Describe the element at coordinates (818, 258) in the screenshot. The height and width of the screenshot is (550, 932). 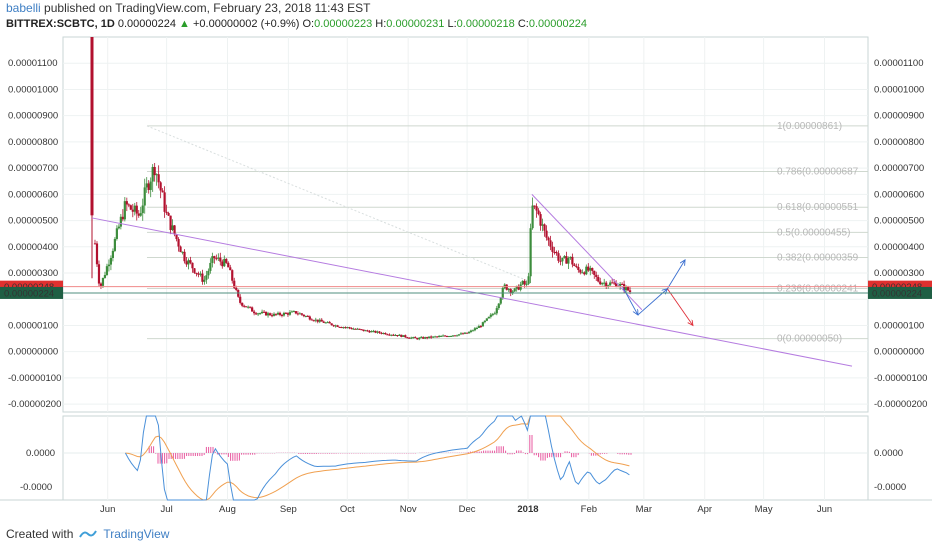
I see `fib-level-label: 0.382(0.00000359` at that location.